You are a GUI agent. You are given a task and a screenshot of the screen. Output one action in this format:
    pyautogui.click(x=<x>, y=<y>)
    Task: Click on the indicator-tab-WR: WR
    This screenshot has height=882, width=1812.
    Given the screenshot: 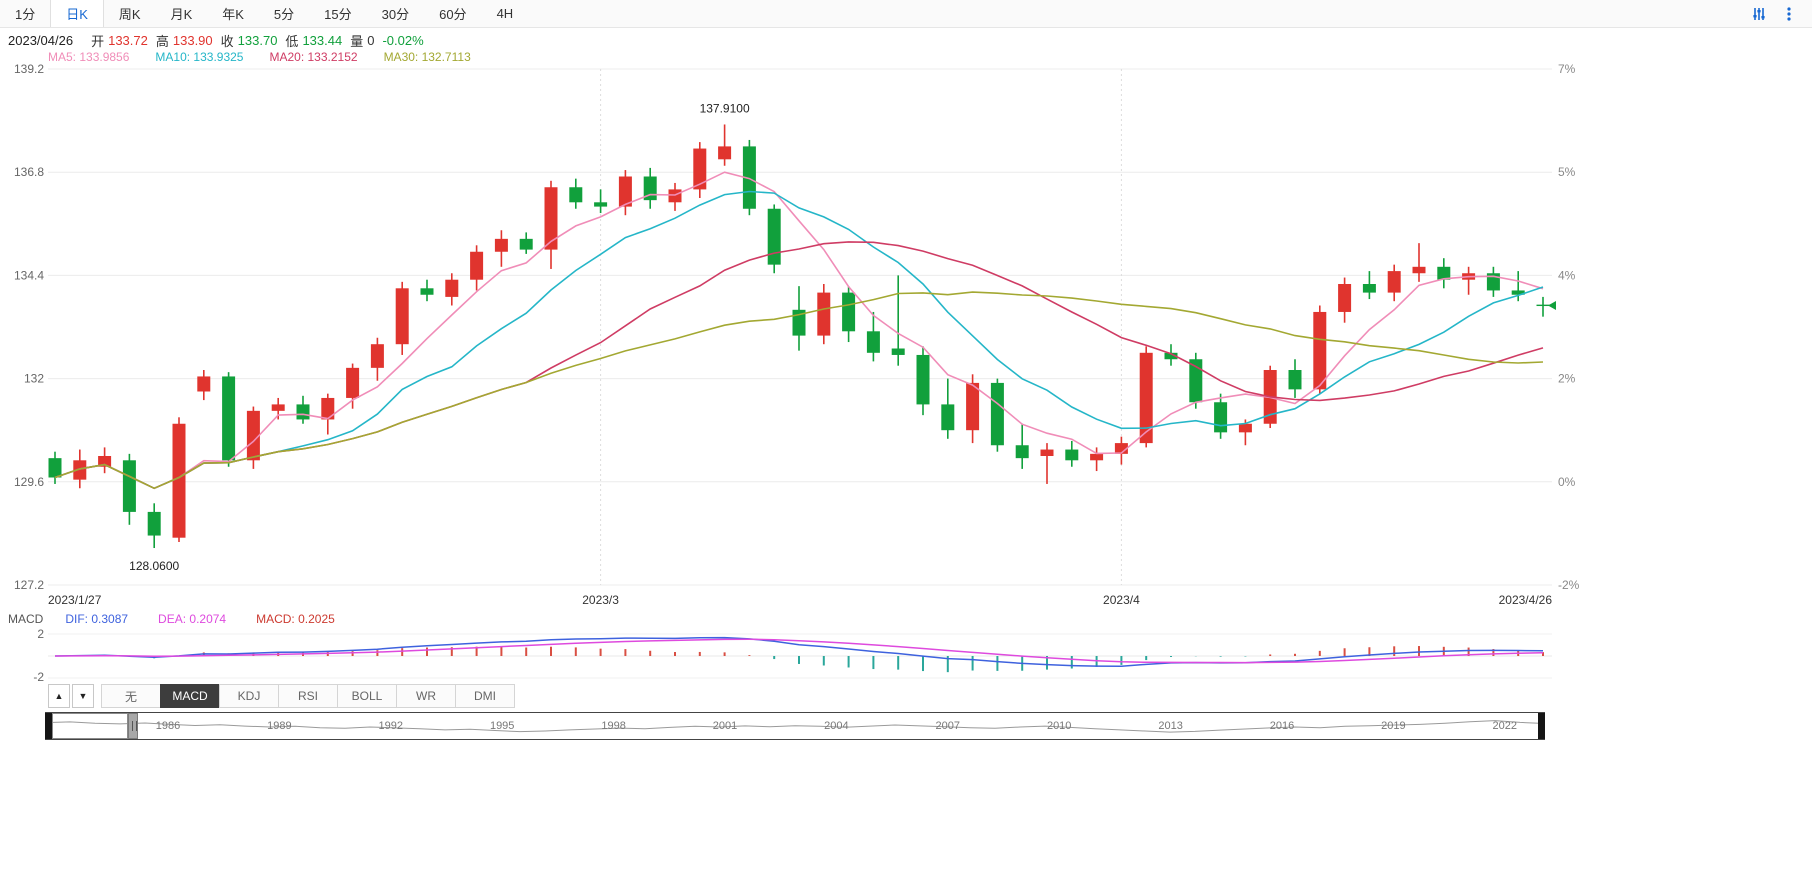 What is the action you would take?
    pyautogui.click(x=426, y=696)
    